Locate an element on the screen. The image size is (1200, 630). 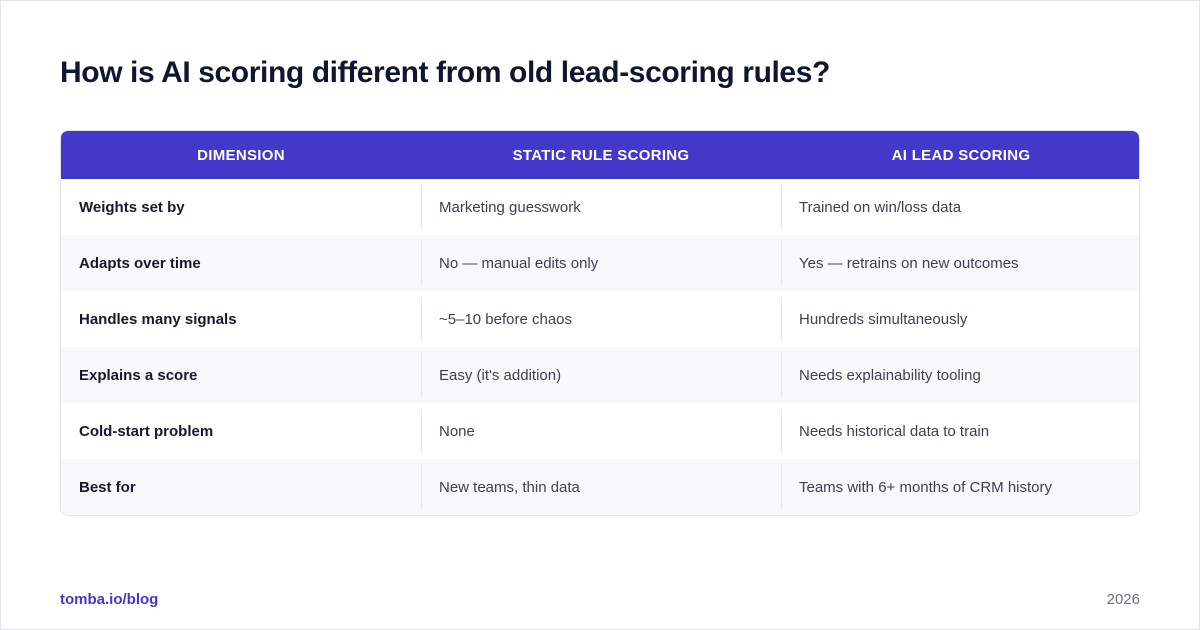
ai-cell: Teams with 6+ months of CRM history is located at coordinates (960, 487).